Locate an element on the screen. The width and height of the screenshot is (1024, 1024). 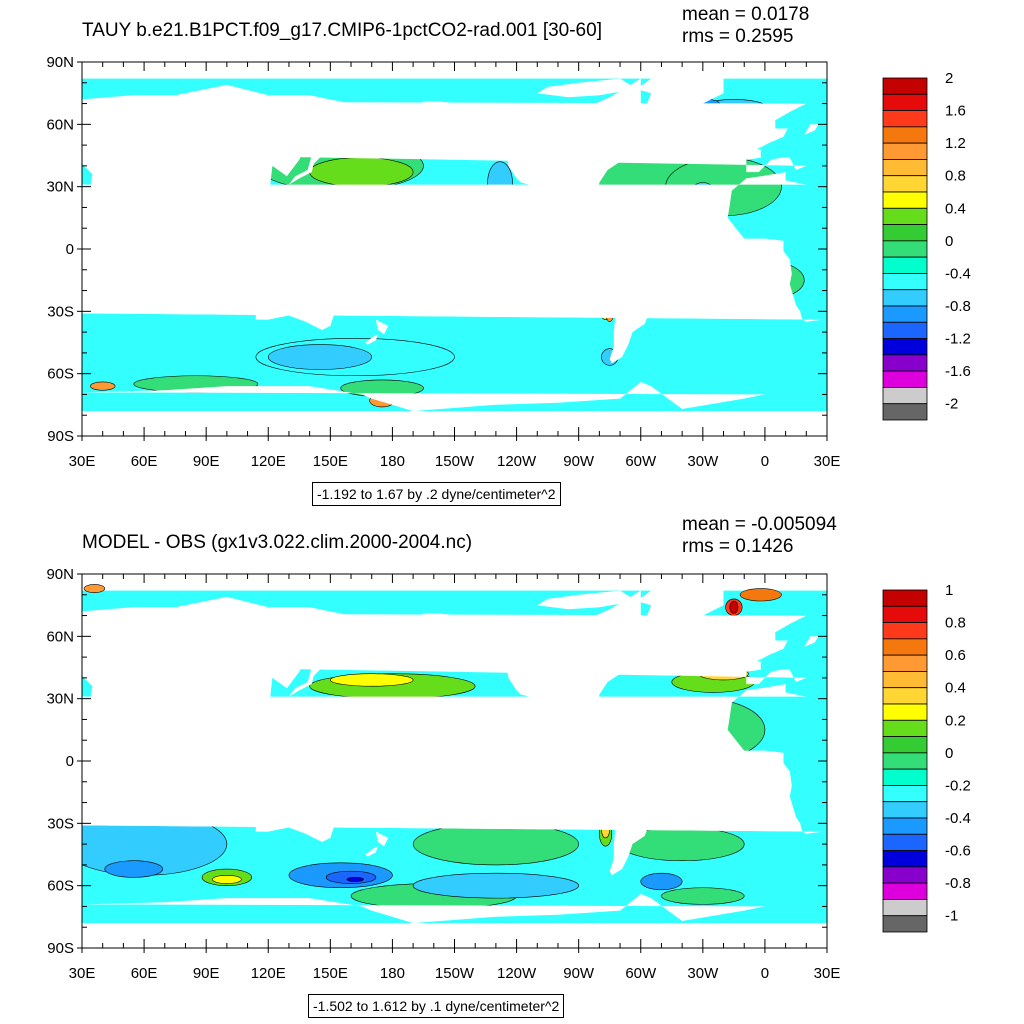
stats-box: mean = 0.0178 rms = 0.2595 is located at coordinates (745, 26).